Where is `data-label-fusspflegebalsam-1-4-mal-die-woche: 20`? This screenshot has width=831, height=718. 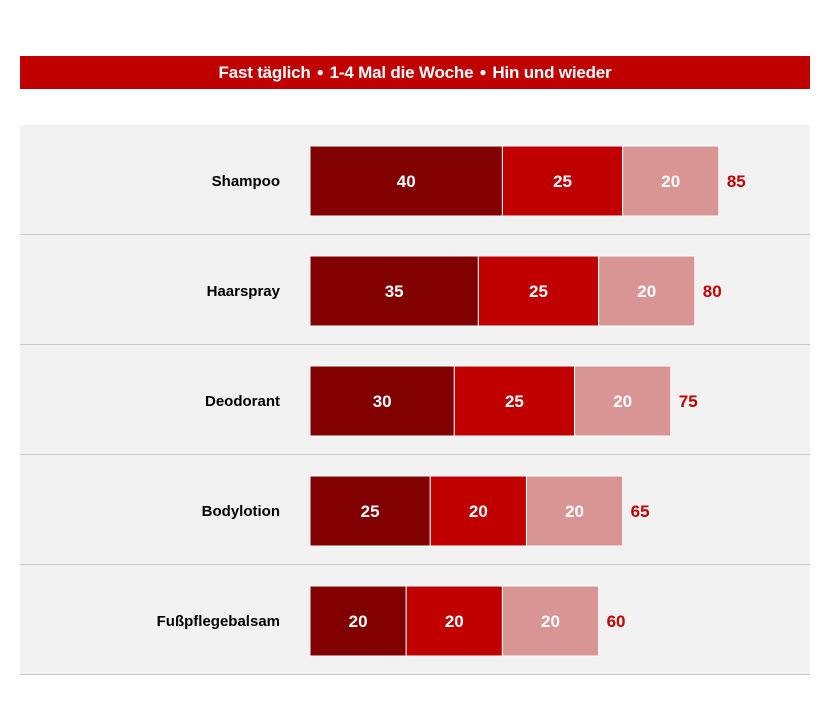
data-label-fusspflegebalsam-1-4-mal-die-woche: 20 is located at coordinates (454, 621).